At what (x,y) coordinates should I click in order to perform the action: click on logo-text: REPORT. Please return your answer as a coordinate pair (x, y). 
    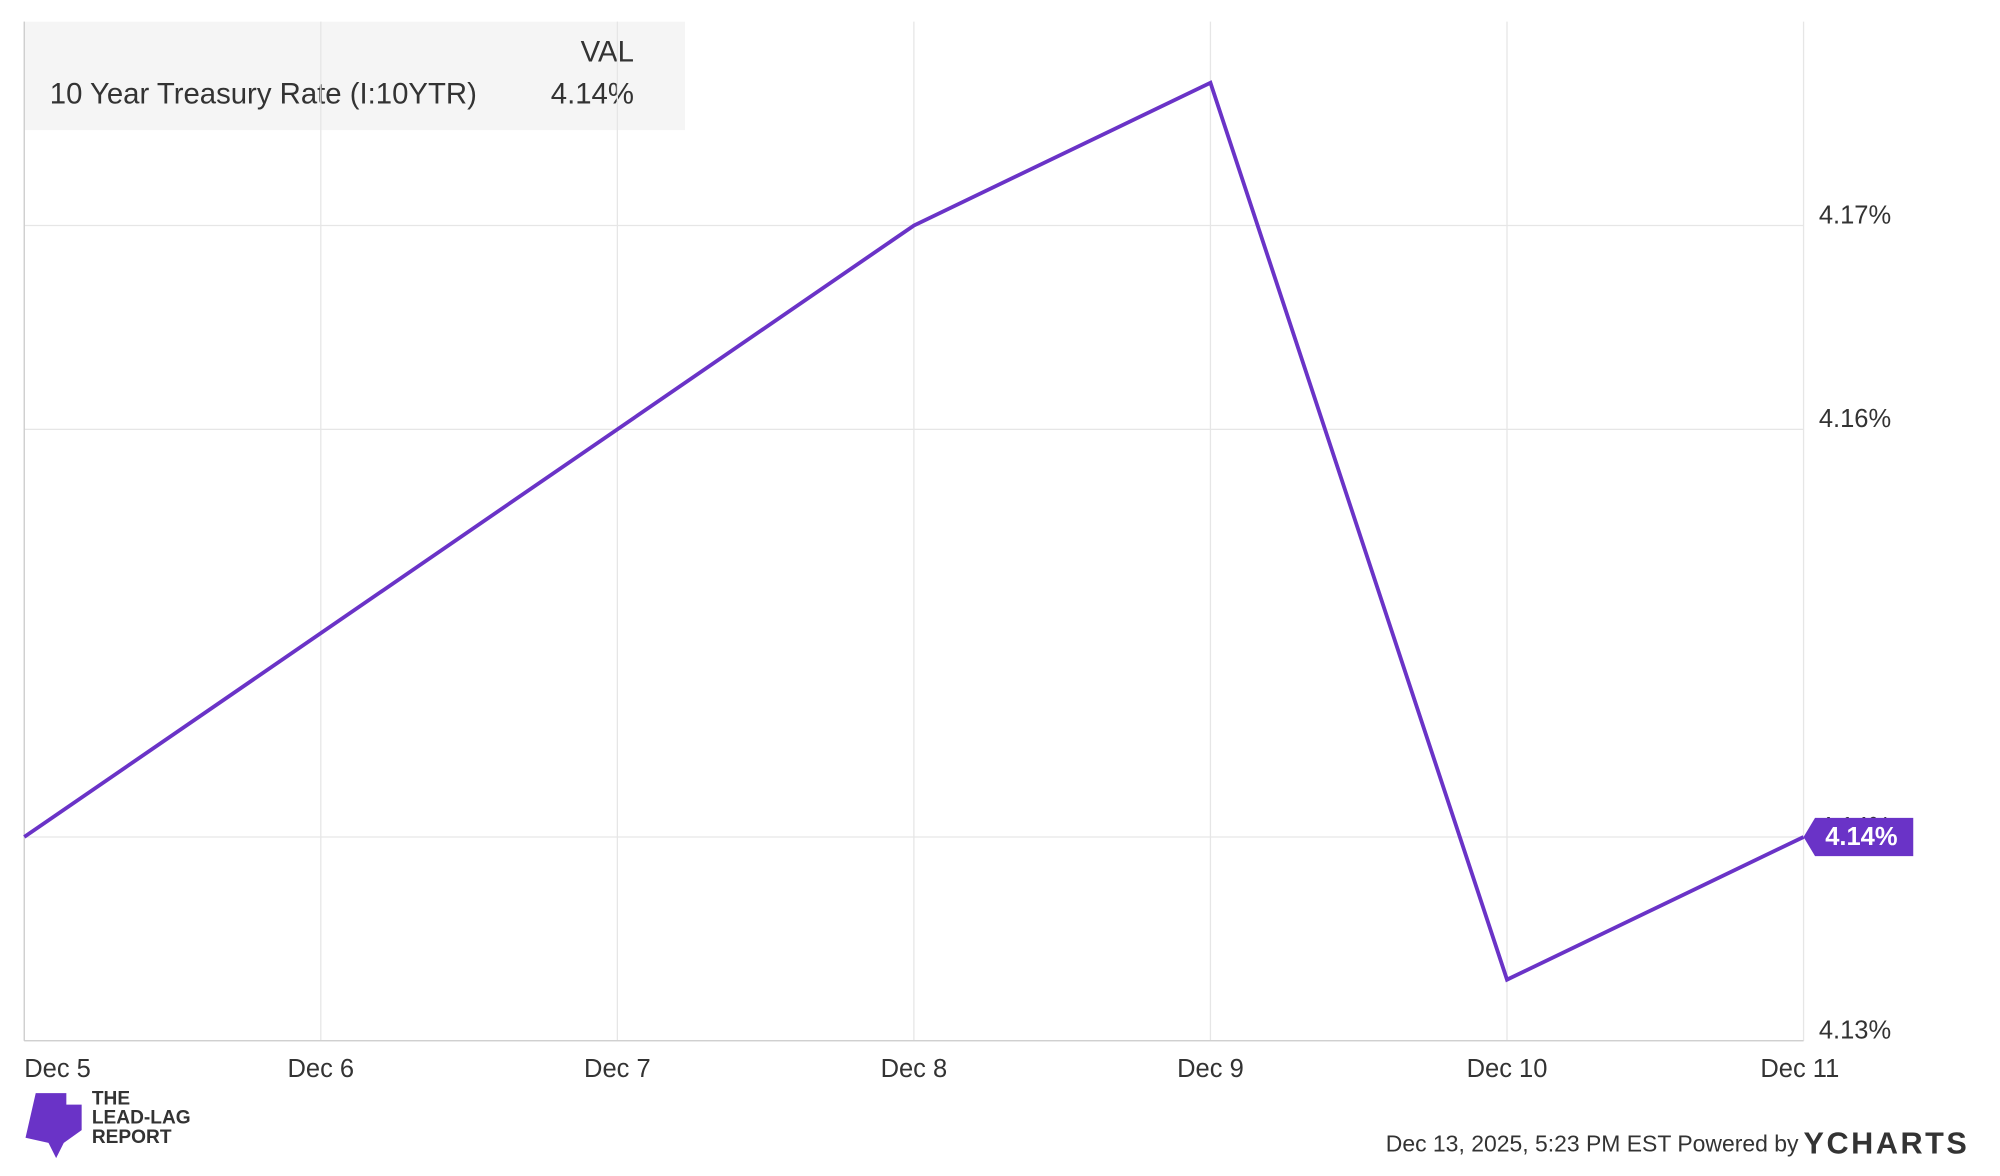
    Looking at the image, I should click on (132, 1137).